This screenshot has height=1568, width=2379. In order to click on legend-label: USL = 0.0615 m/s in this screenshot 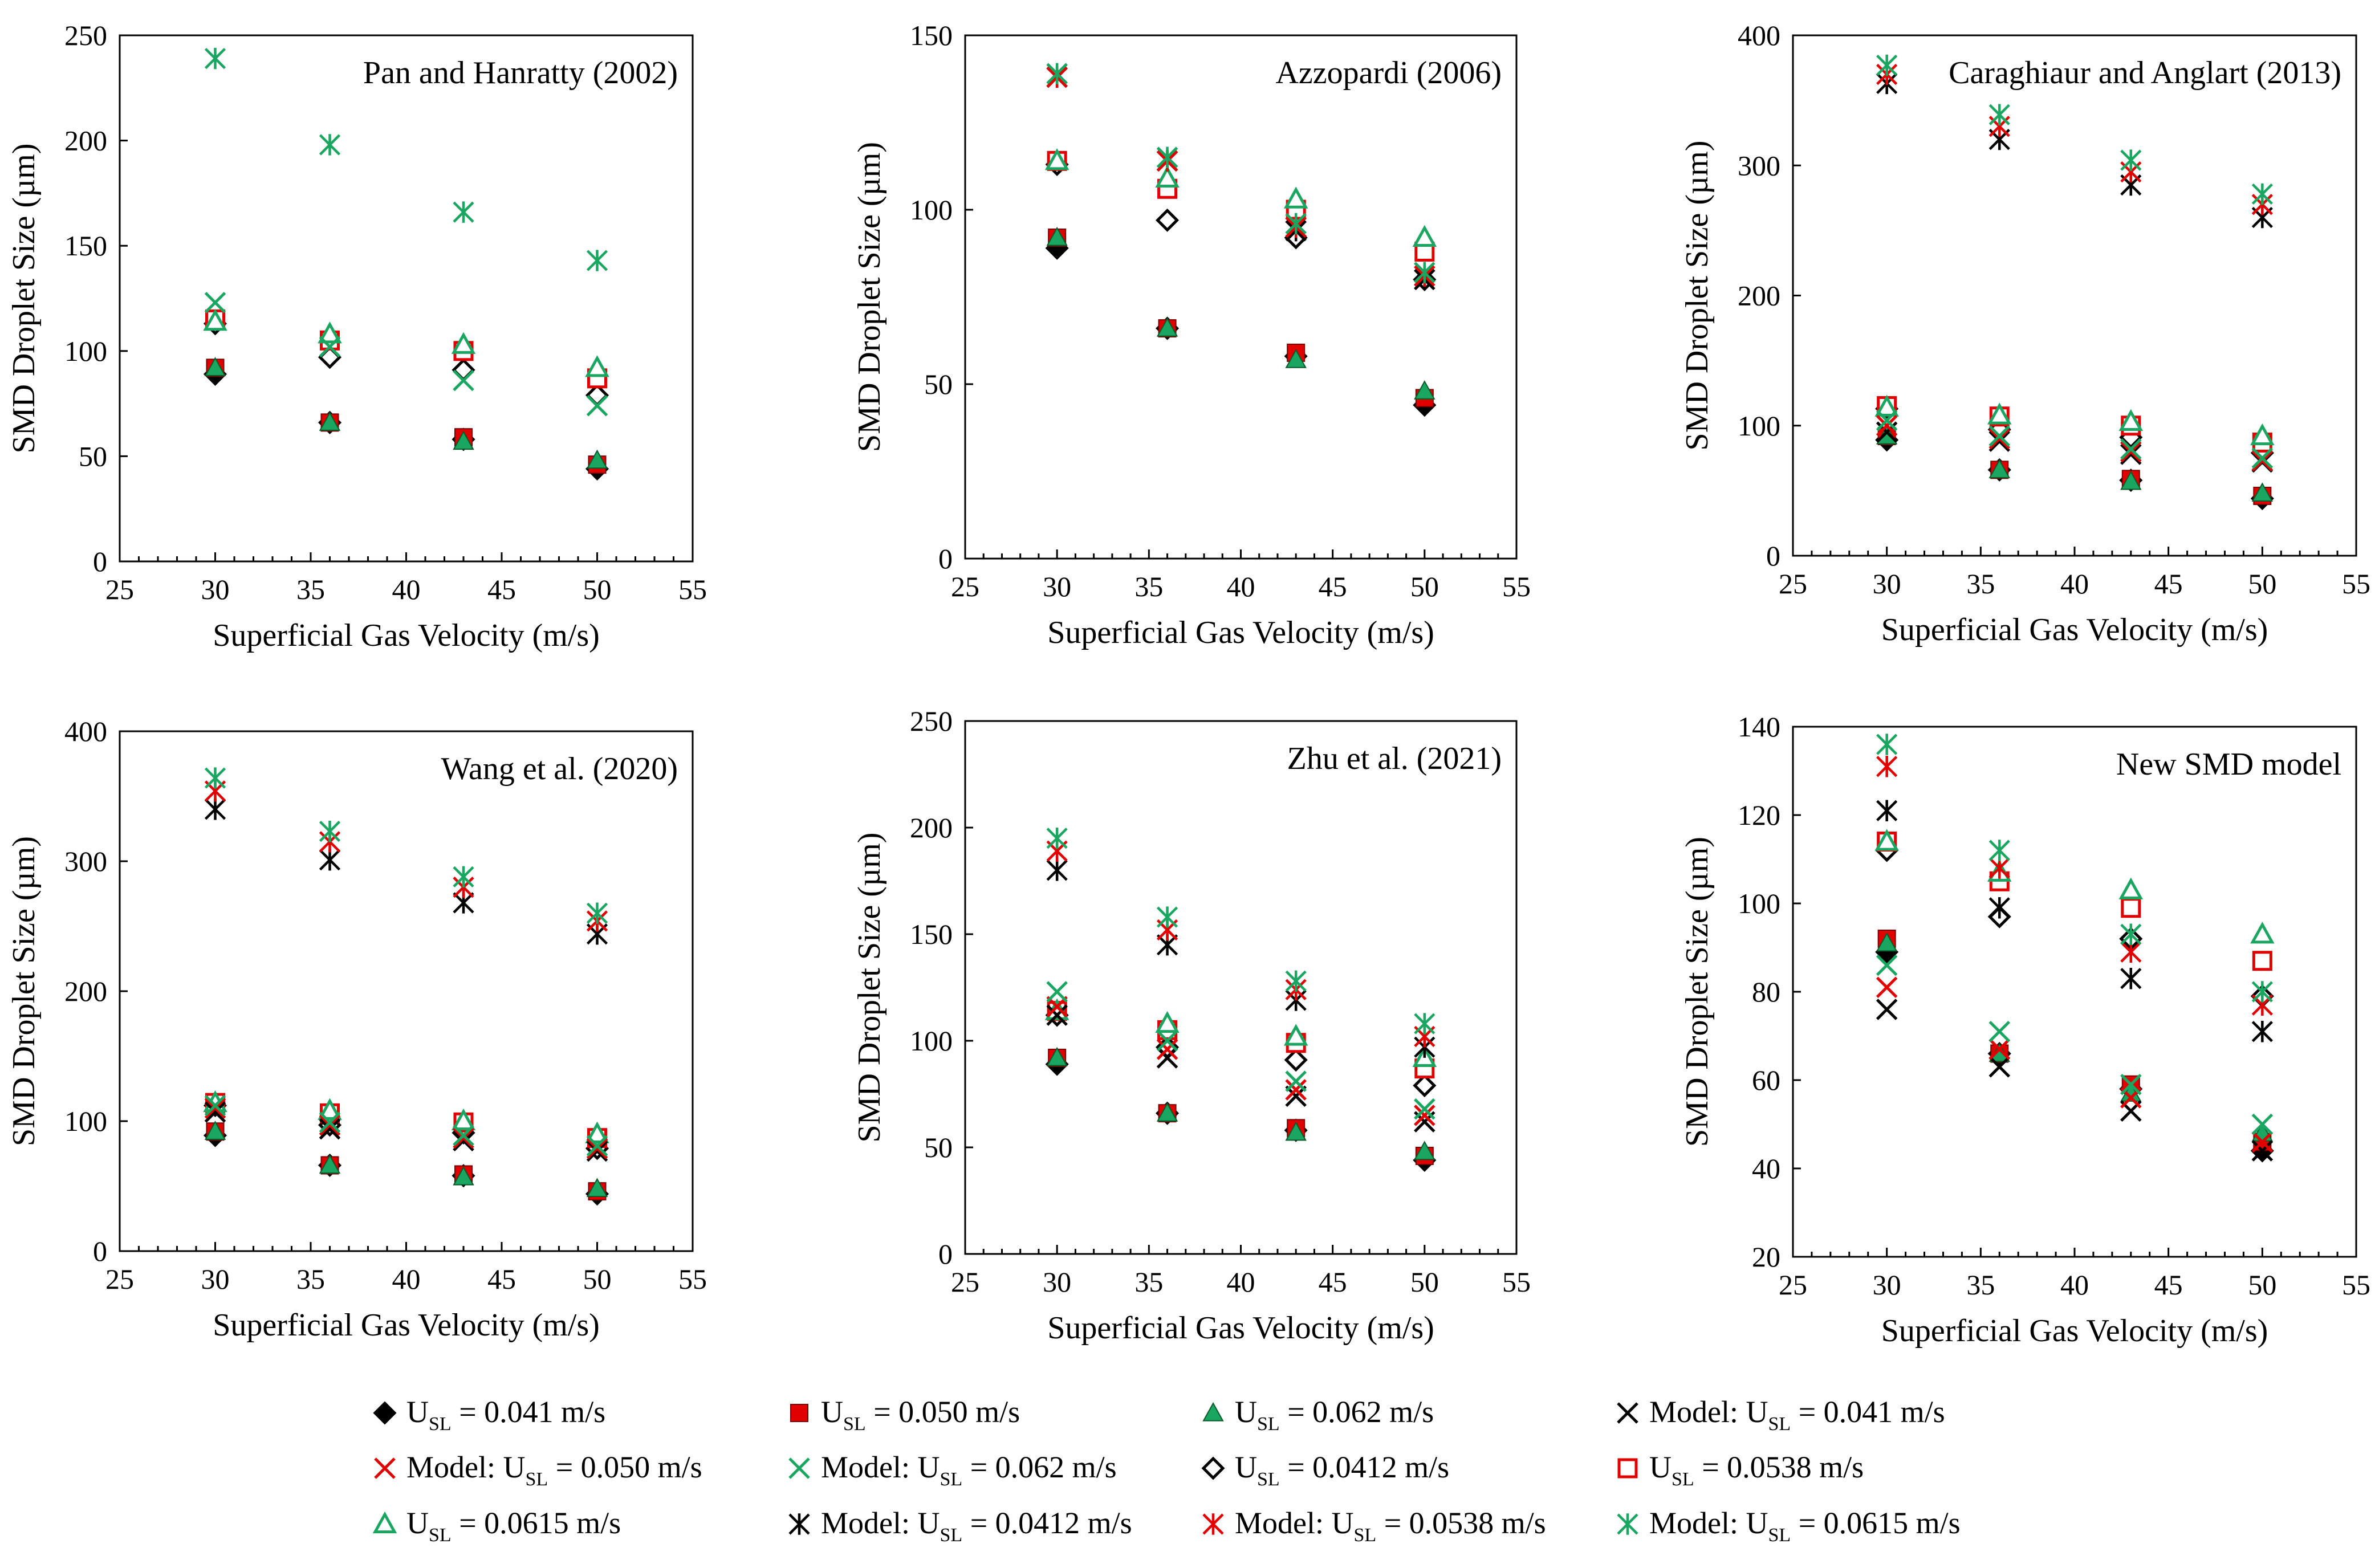, I will do `click(513, 1526)`.